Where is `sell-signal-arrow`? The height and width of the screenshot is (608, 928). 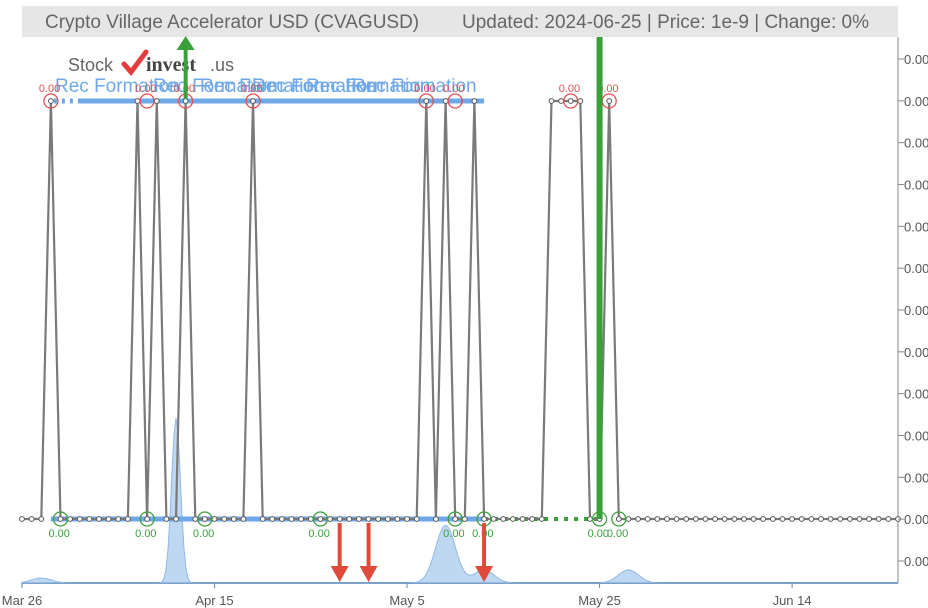 sell-signal-arrow is located at coordinates (368, 574).